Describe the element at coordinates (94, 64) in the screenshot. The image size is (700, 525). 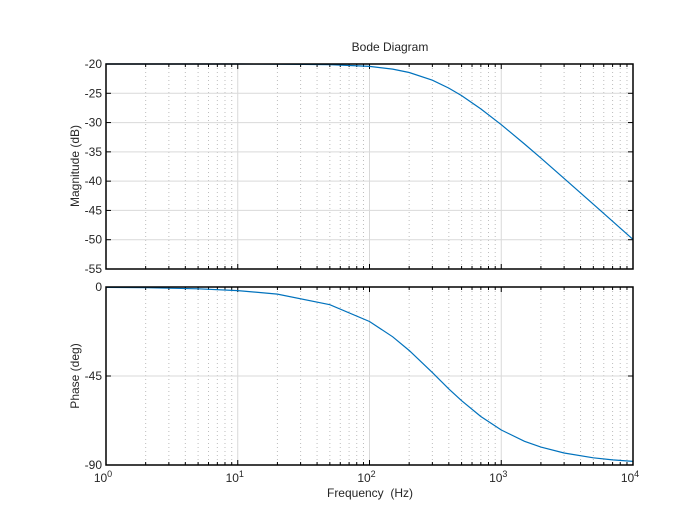
I see `y-tick-label: -20` at that location.